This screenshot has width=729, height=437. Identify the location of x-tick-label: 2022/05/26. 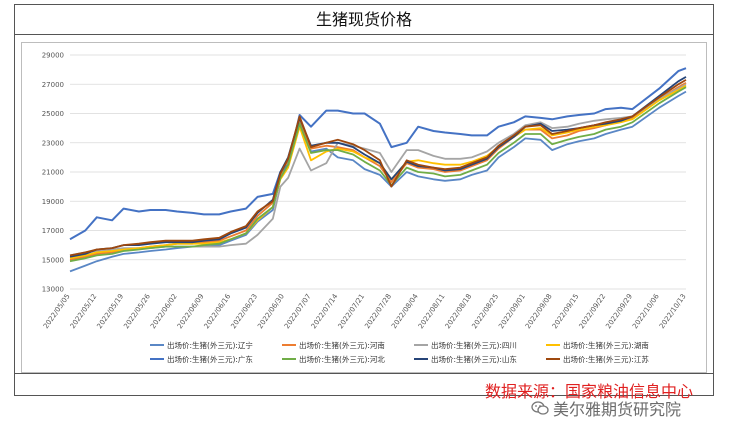
(137, 311).